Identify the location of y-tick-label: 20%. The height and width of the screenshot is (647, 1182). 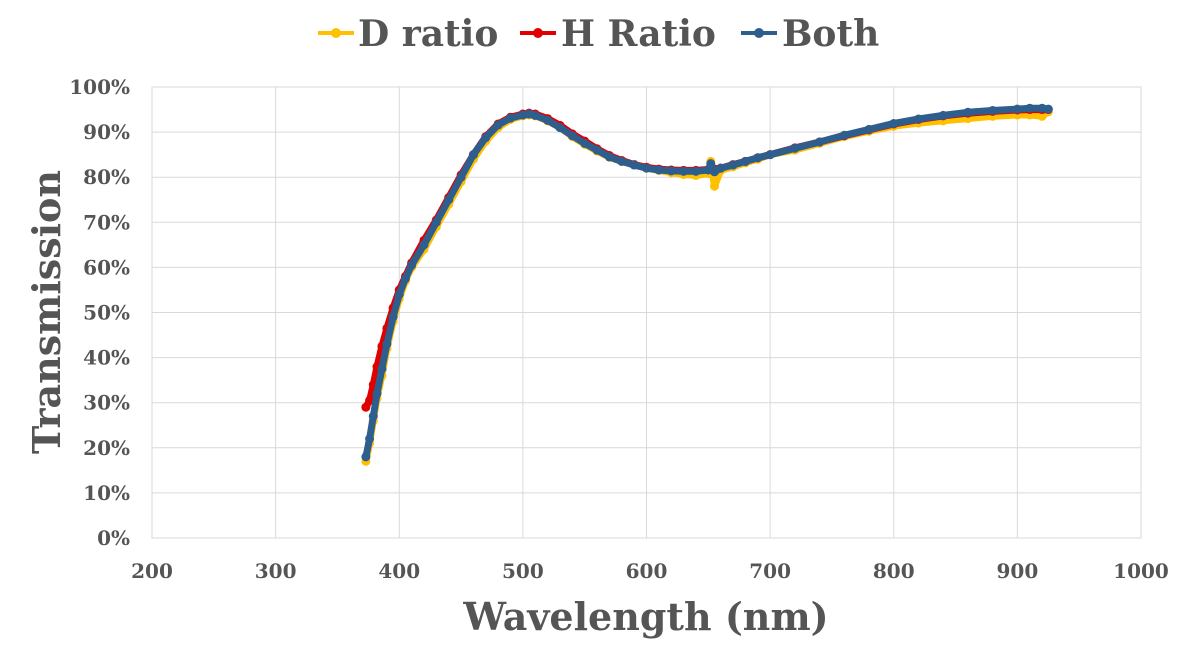
(106, 448).